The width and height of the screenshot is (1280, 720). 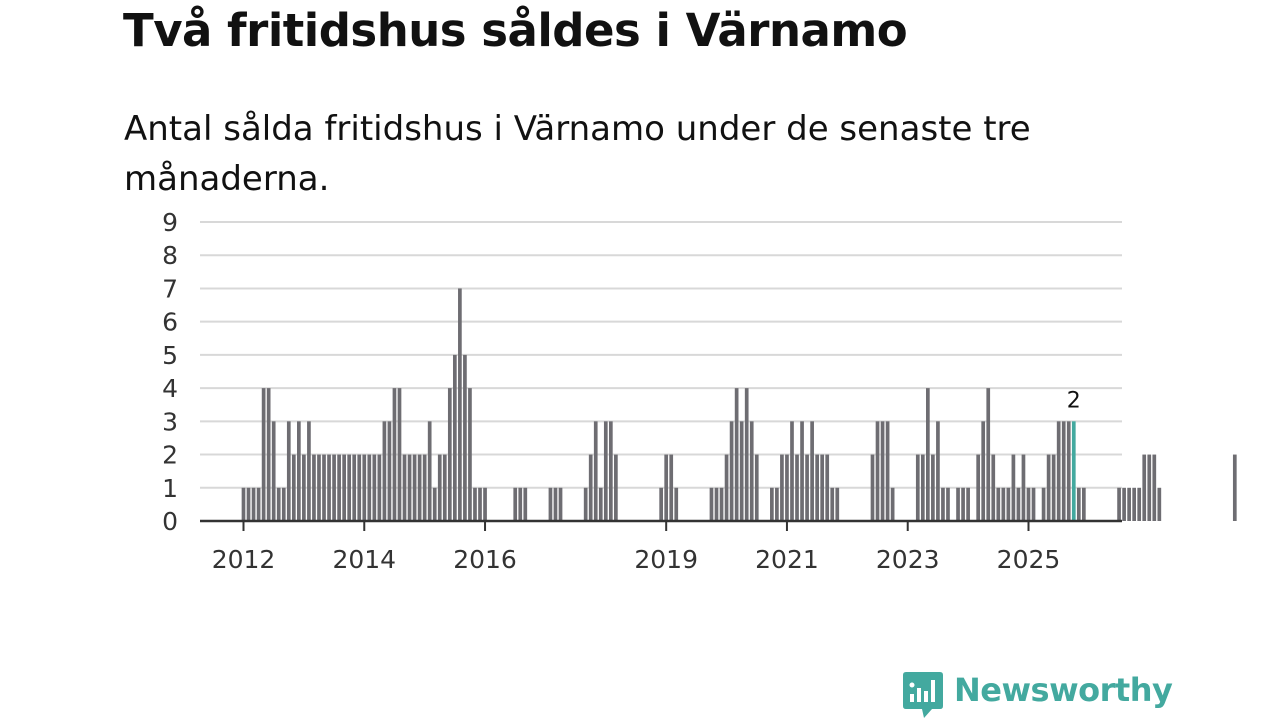 What do you see at coordinates (170, 488) in the screenshot?
I see `y-tick-label: 1` at bounding box center [170, 488].